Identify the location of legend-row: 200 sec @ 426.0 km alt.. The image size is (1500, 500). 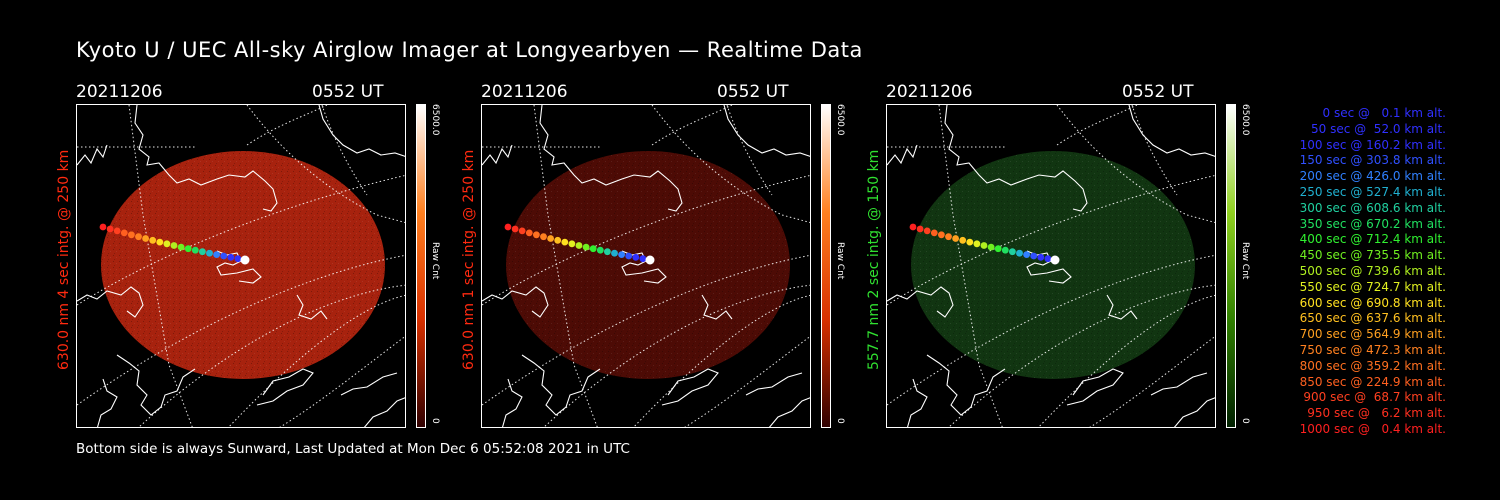
(1372, 176).